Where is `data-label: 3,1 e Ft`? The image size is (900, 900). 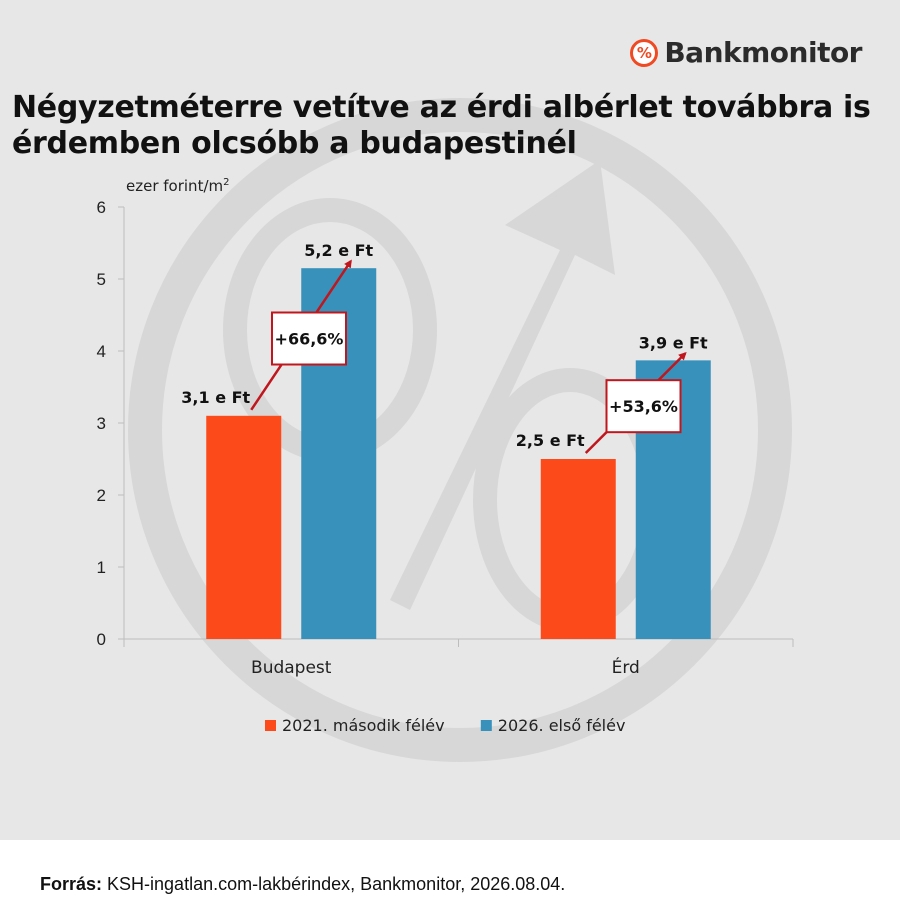 data-label: 3,1 e Ft is located at coordinates (215, 397).